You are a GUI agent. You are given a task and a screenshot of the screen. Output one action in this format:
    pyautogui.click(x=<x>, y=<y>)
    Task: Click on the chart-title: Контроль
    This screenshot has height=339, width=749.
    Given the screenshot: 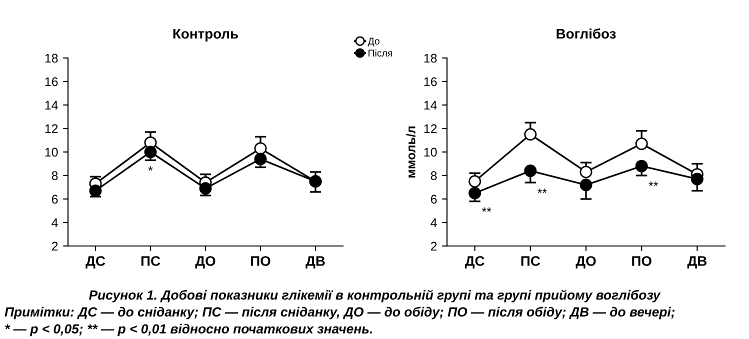 What is the action you would take?
    pyautogui.click(x=205, y=35)
    